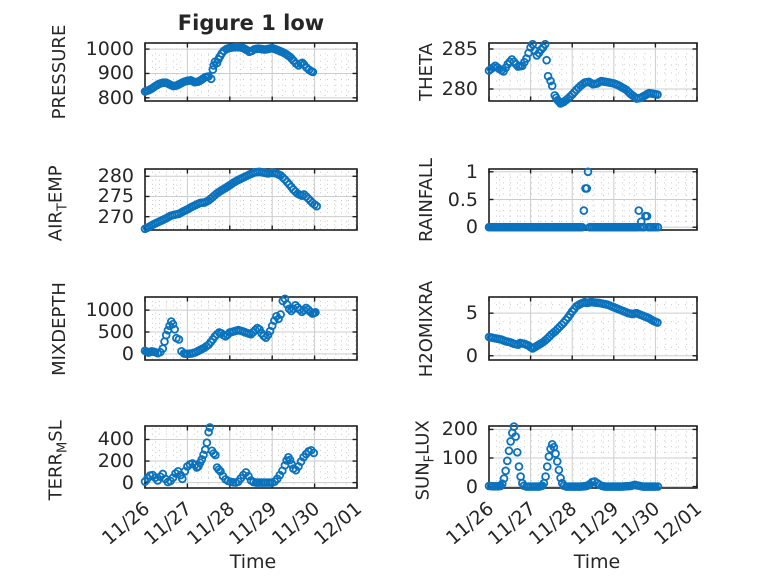 Image resolution: width=778 pixels, height=583 pixels. Describe the element at coordinates (109, 49) in the screenshot. I see `y-tick-label-pressure: 1000` at that location.